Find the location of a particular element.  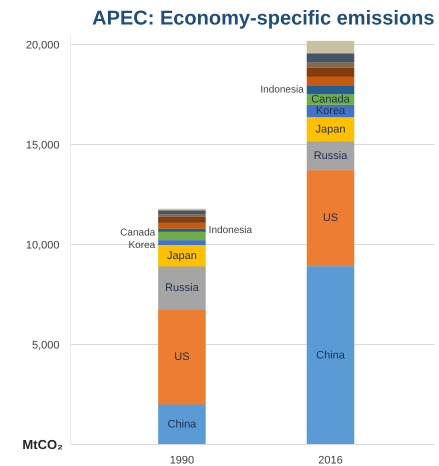

text: US is located at coordinates (330, 218).